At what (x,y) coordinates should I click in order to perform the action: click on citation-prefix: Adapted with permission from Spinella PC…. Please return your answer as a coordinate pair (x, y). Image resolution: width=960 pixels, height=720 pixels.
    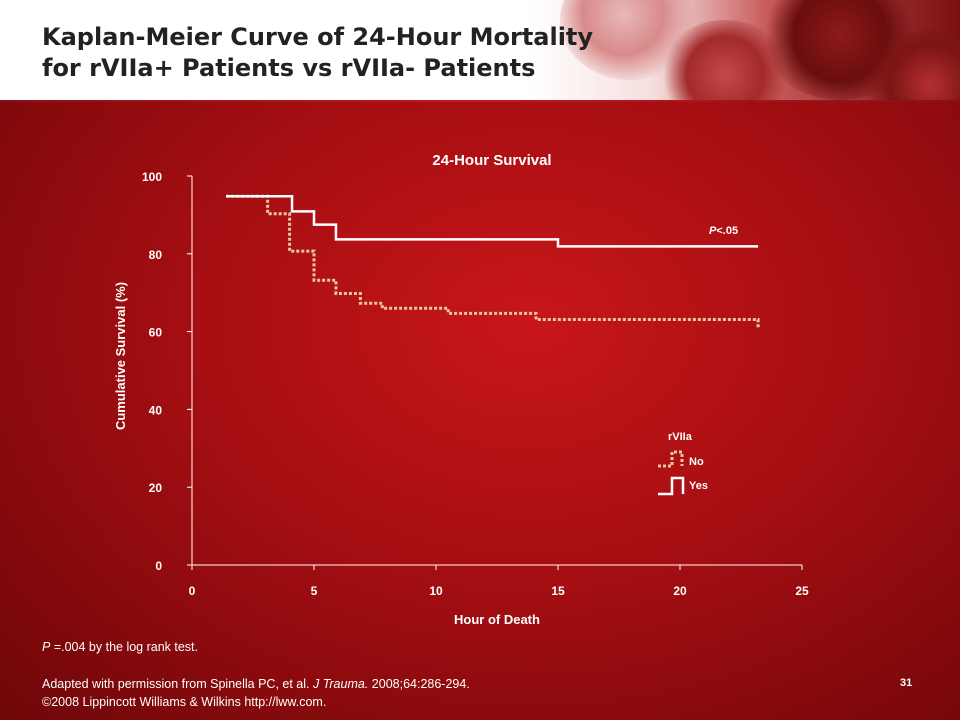
    Looking at the image, I should click on (177, 684).